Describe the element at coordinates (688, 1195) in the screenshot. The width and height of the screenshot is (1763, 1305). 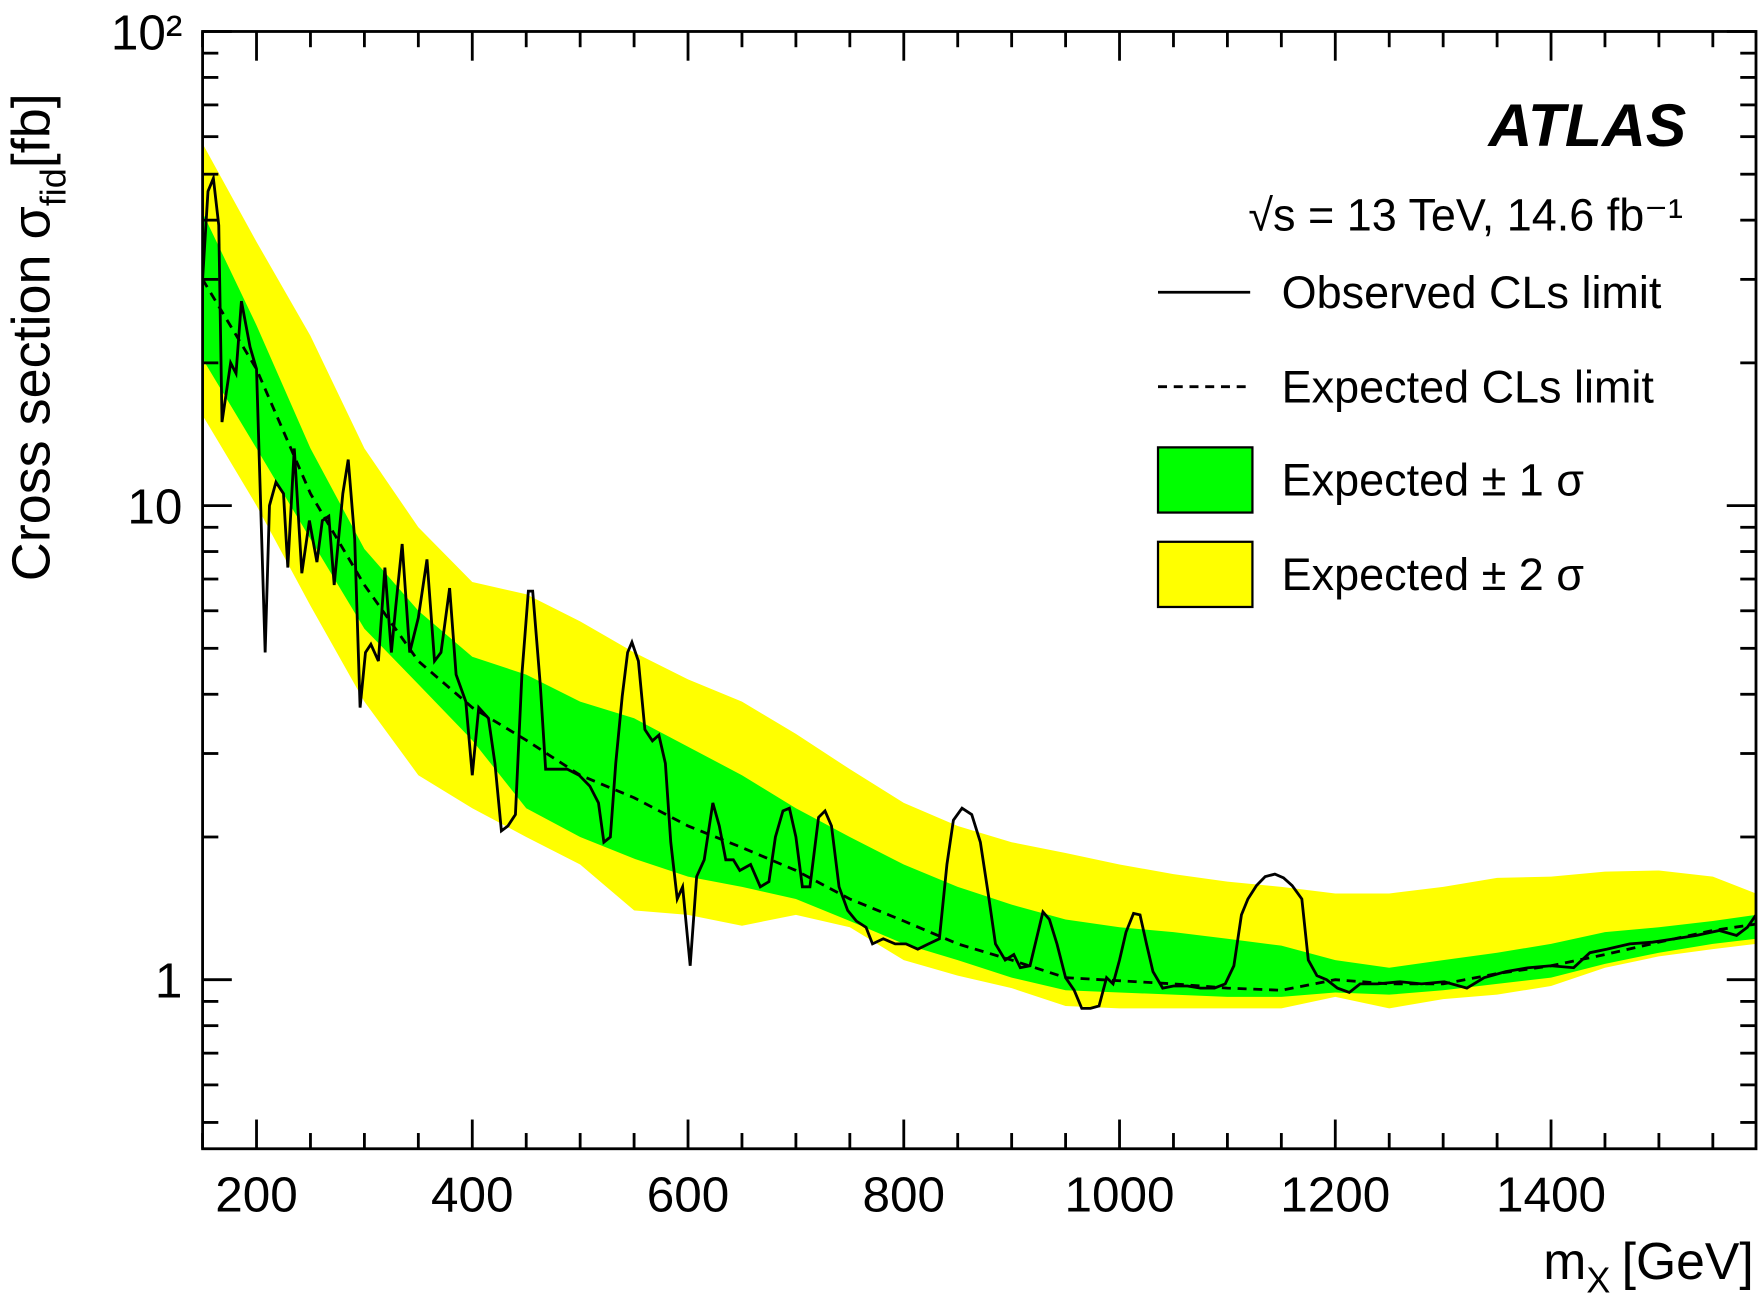
I see `x-tick-label: 600` at that location.